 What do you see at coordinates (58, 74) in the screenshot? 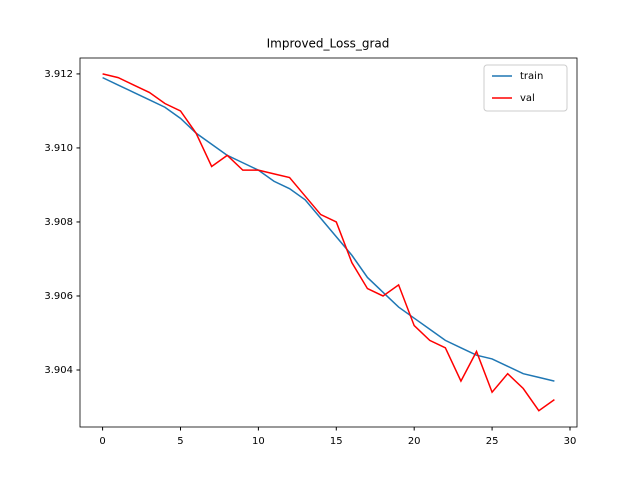
I see `y-tick-label: 3.912` at bounding box center [58, 74].